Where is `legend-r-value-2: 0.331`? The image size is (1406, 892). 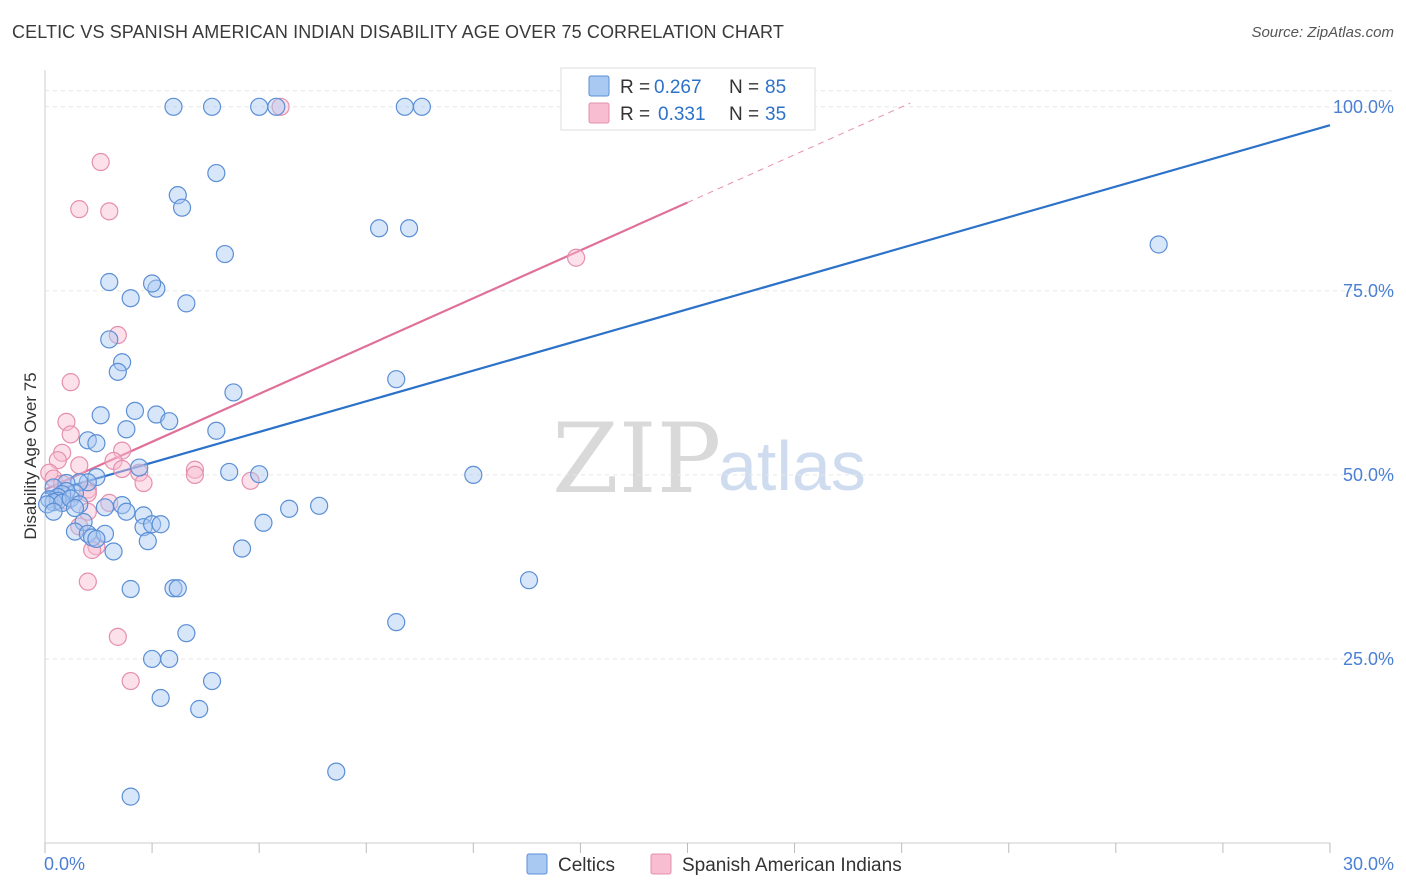
legend-r-value-2: 0.331 is located at coordinates (682, 114).